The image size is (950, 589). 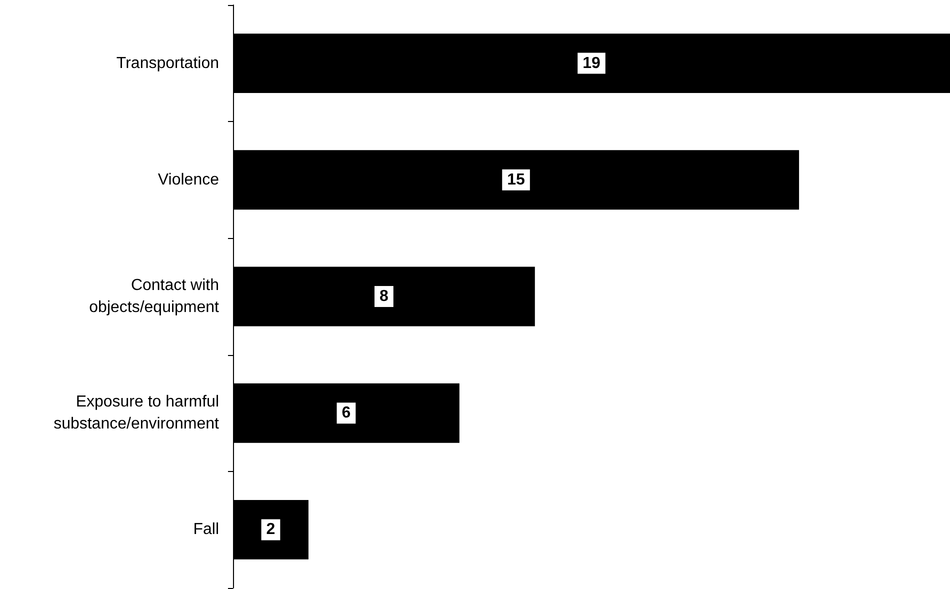 What do you see at coordinates (137, 413) in the screenshot?
I see `y-tick-label: Exposure to harmful substance/environment` at bounding box center [137, 413].